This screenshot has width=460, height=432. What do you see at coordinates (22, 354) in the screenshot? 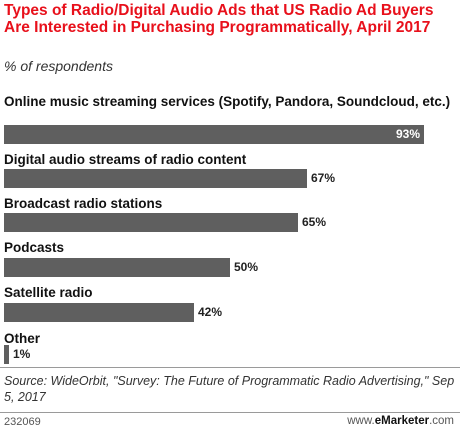
I see `value-label: 1%` at bounding box center [22, 354].